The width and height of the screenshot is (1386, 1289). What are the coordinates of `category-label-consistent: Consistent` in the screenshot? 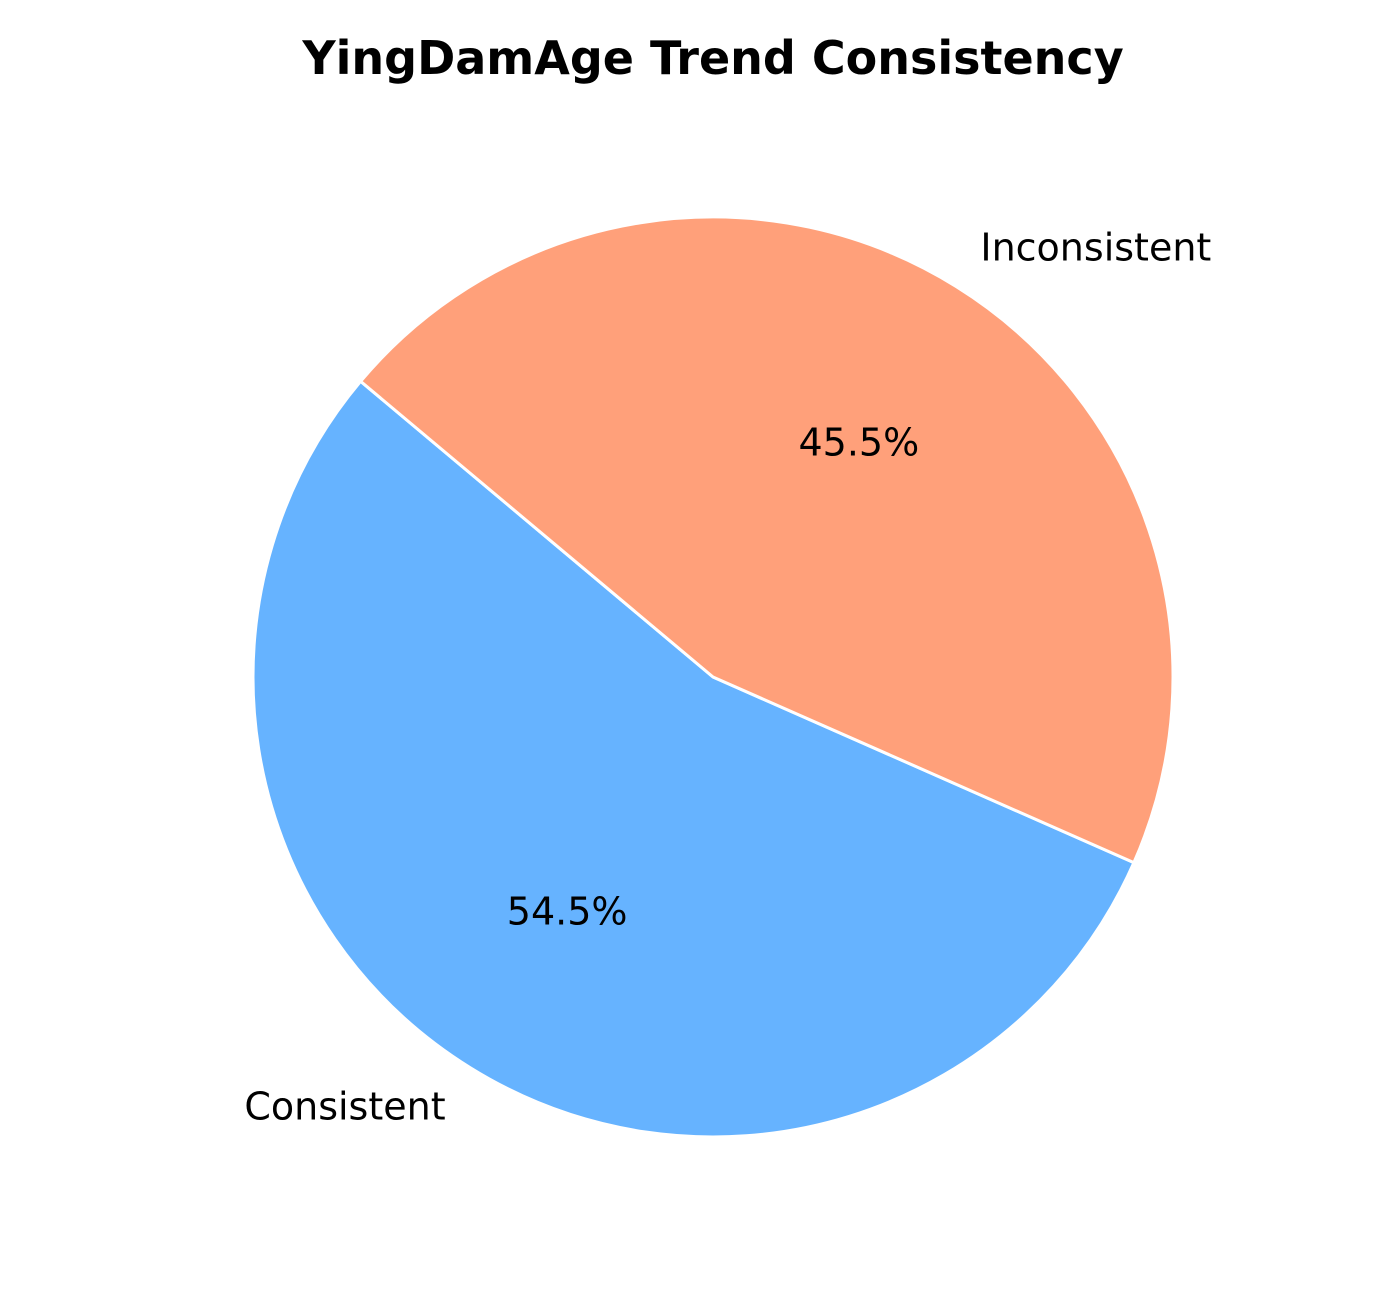 It's located at (344, 1107).